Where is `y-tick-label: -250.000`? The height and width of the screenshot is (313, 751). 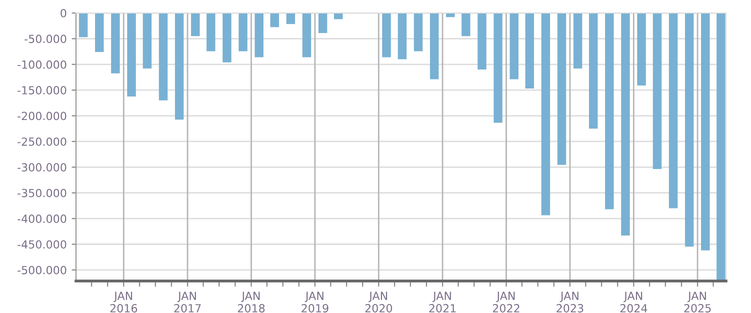
y-tick-label: -250.000 is located at coordinates (42, 141).